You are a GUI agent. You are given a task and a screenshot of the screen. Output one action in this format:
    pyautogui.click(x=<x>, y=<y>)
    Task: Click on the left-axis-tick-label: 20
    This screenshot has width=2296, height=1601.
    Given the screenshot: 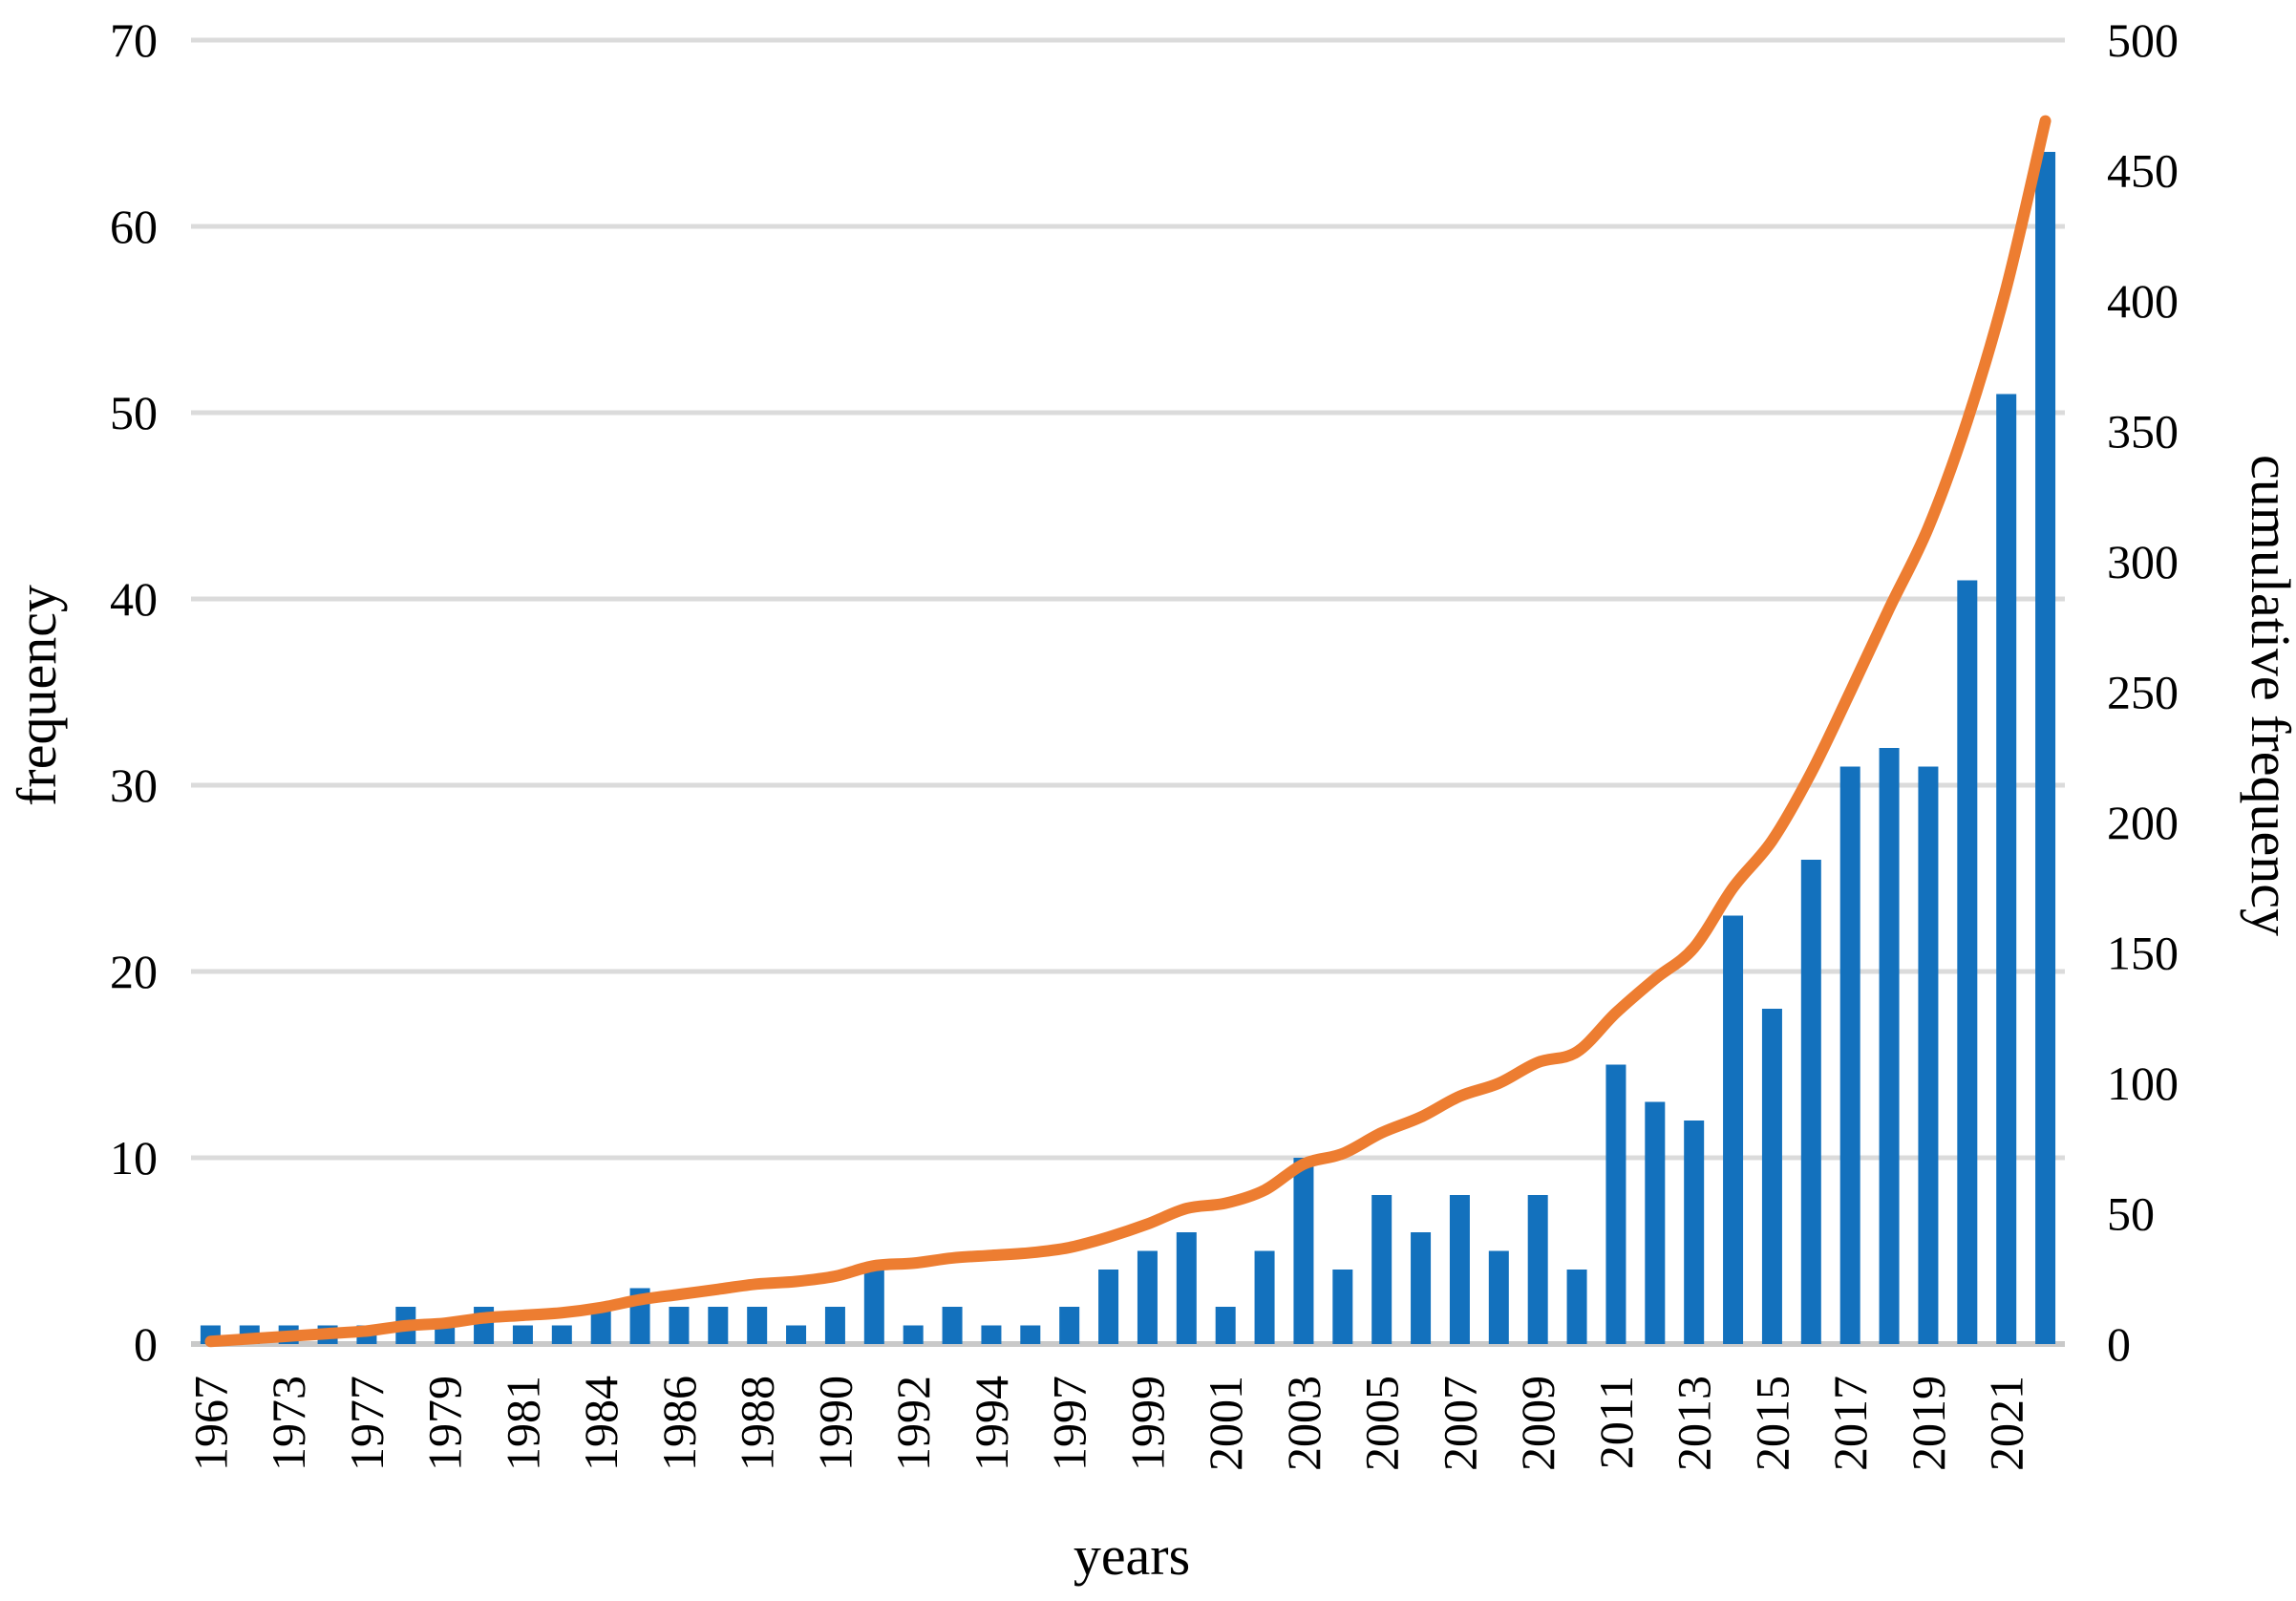 What is the action you would take?
    pyautogui.click(x=134, y=972)
    